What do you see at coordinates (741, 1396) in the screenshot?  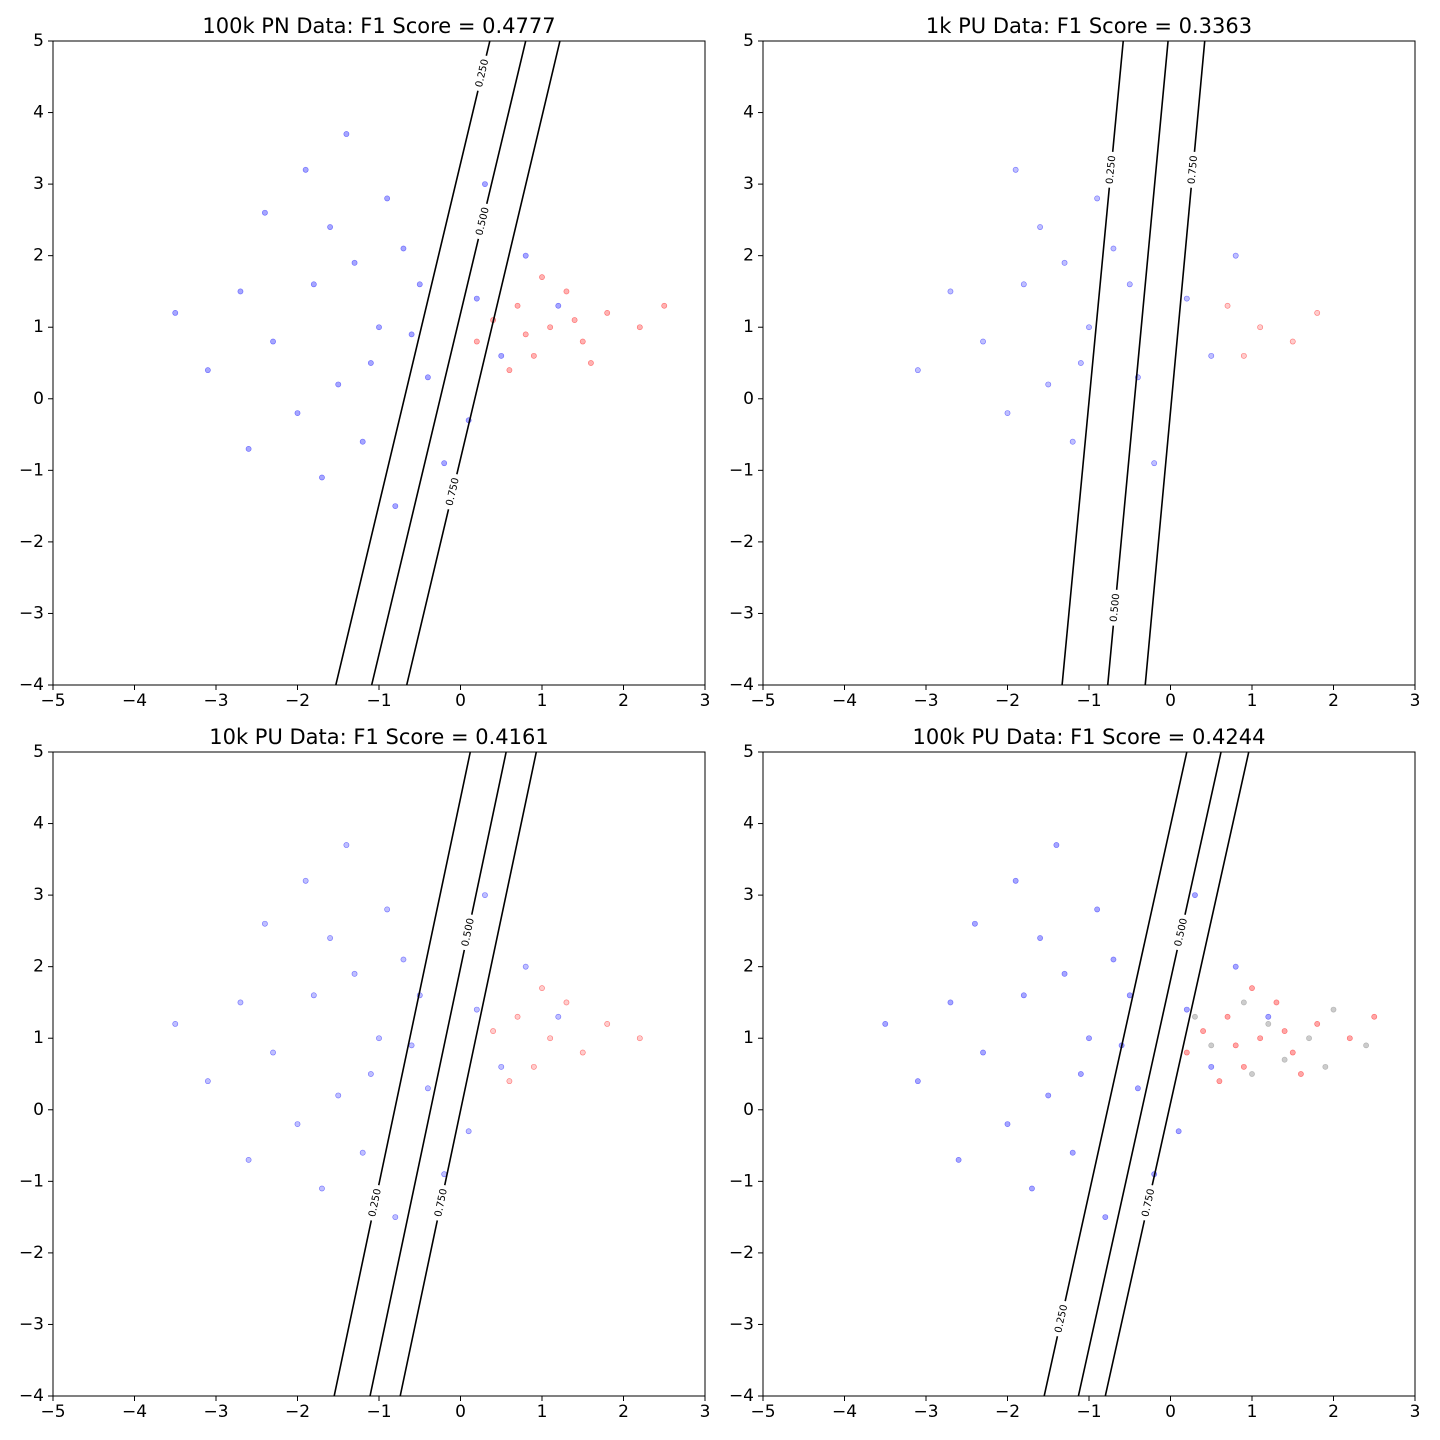 I see `y-tick-label: −4` at bounding box center [741, 1396].